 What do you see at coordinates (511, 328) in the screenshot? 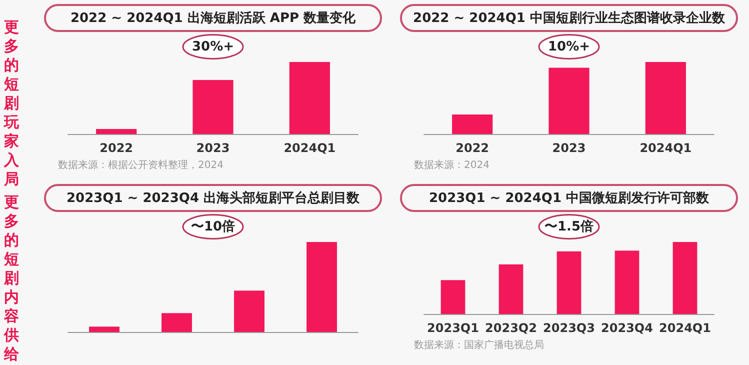
I see `x-tick-label: 2023Q2` at bounding box center [511, 328].